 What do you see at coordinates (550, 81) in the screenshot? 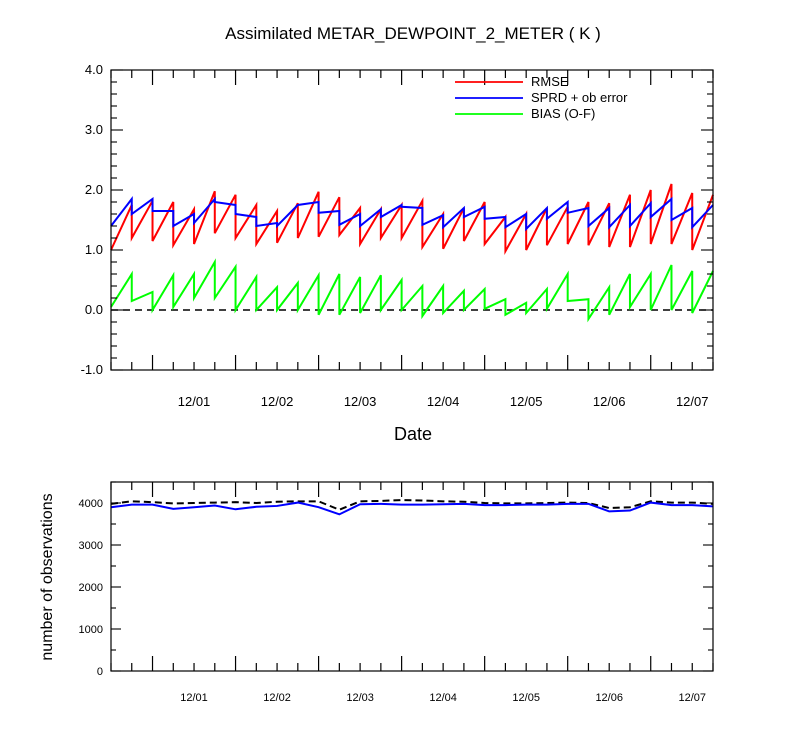
I see `legend-entry: RMSE` at bounding box center [550, 81].